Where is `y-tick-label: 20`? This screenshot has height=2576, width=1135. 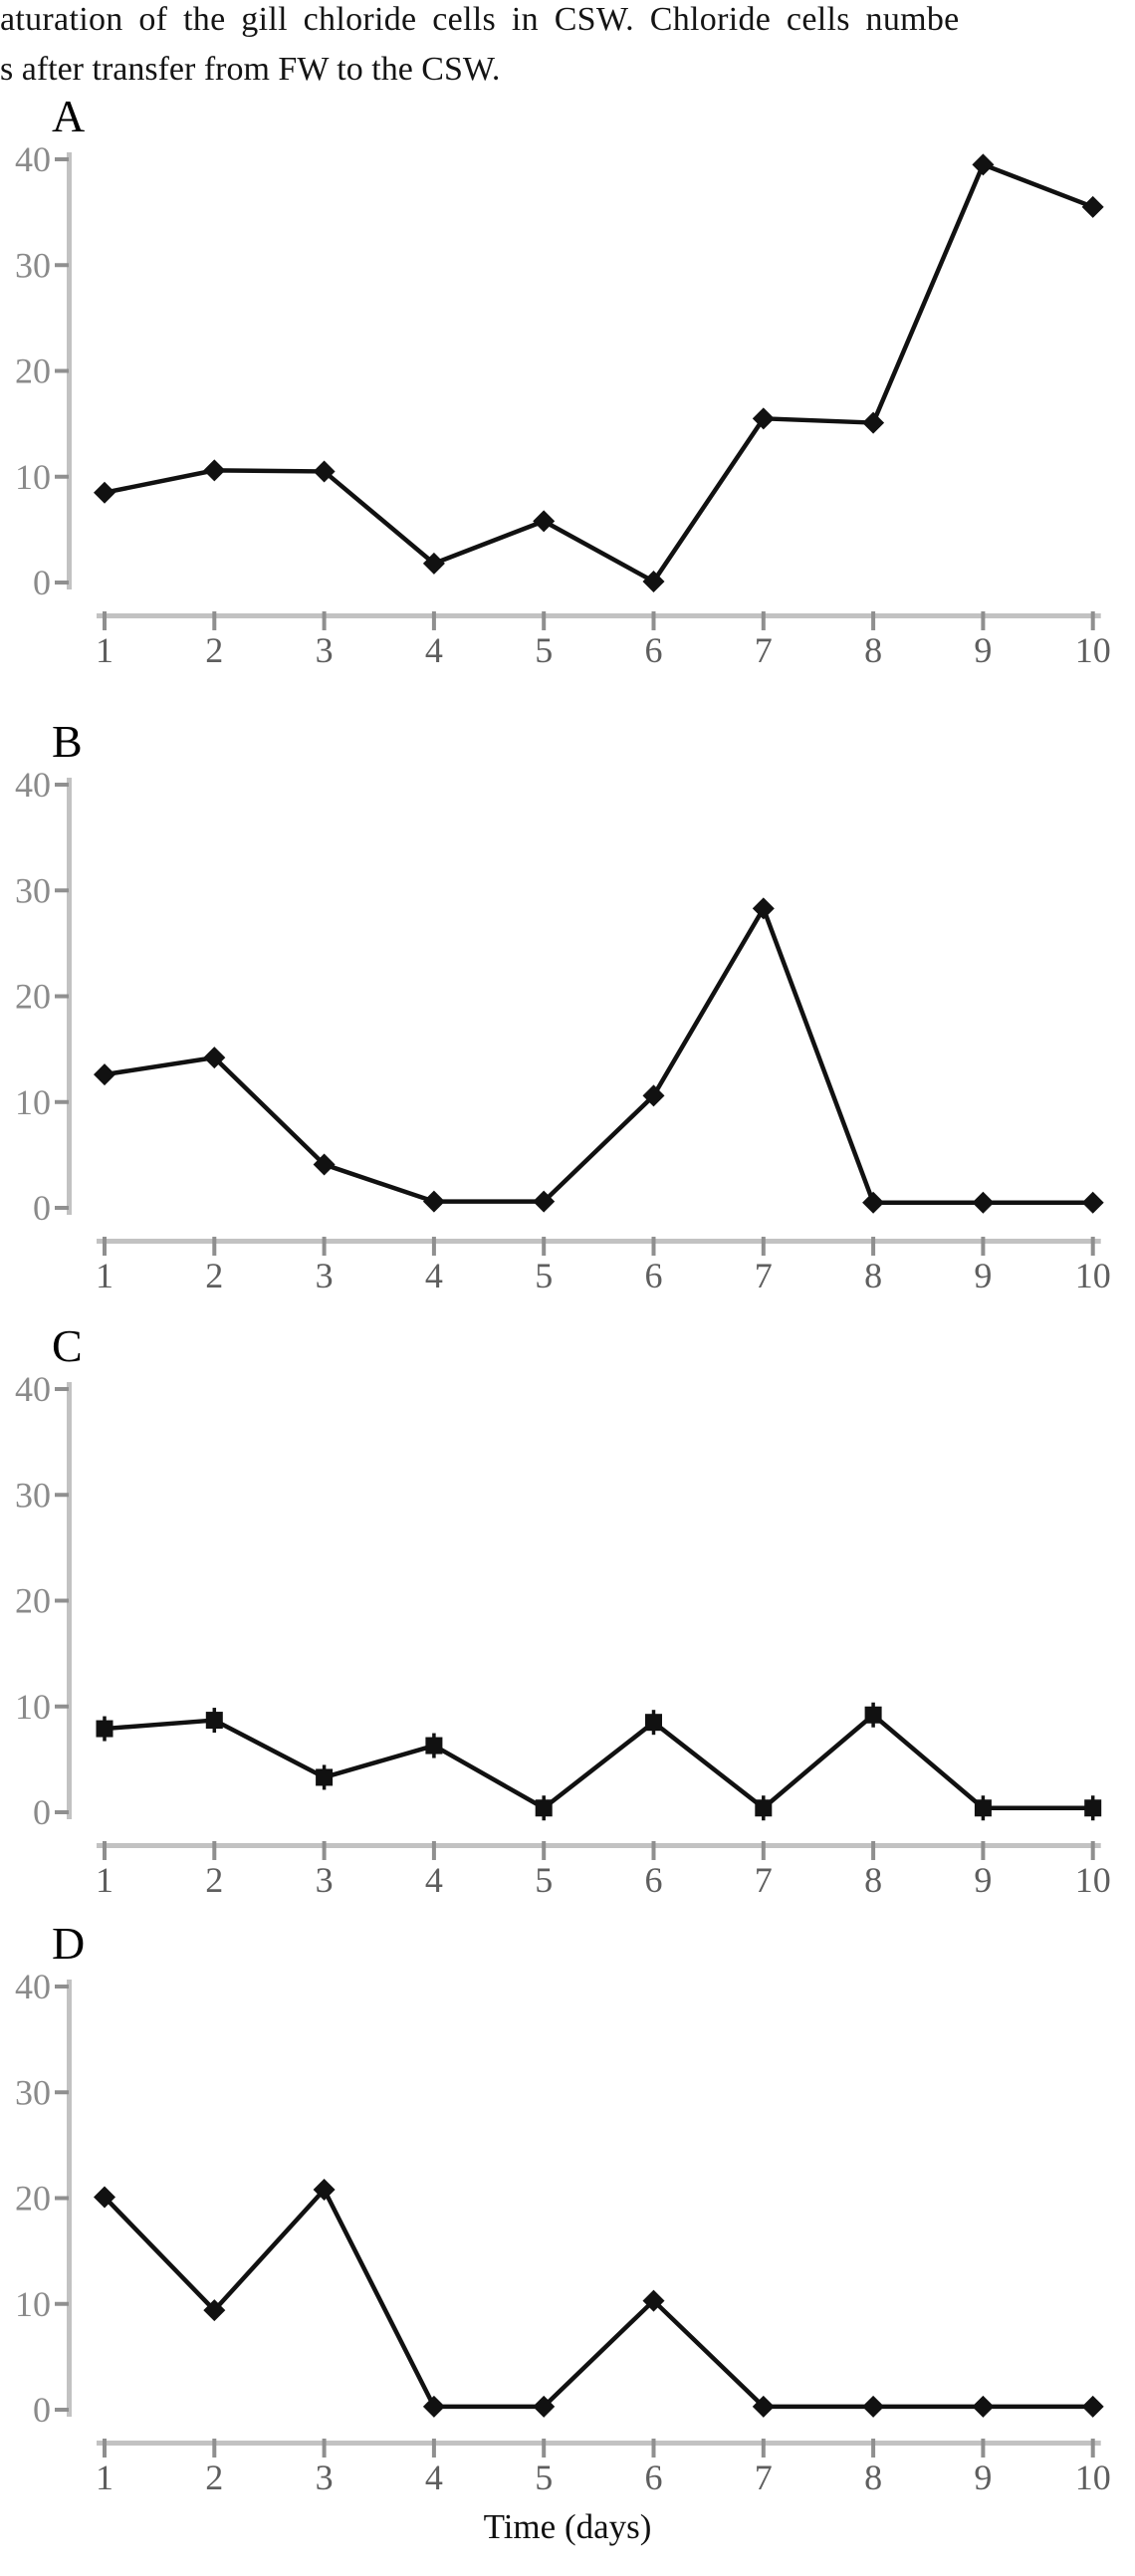 y-tick-label: 20 is located at coordinates (33, 1601).